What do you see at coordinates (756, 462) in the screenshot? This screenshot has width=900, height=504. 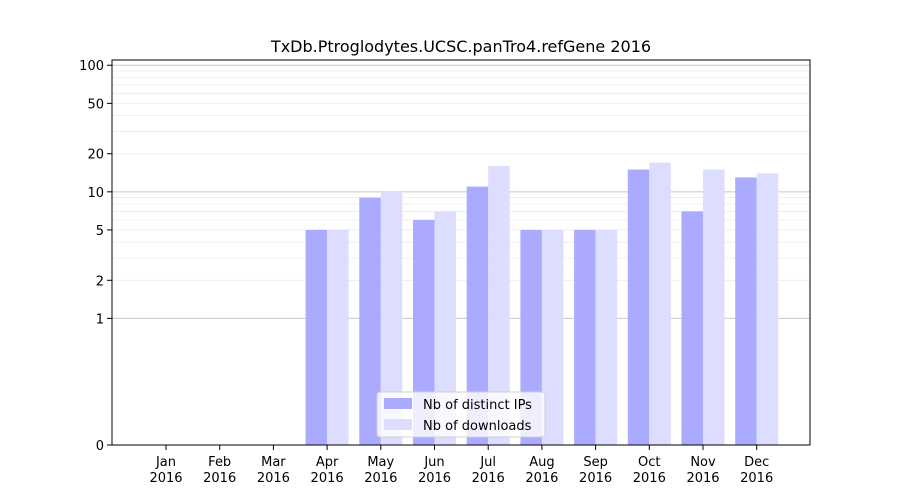 I see `x-tick-label-month: Dec` at bounding box center [756, 462].